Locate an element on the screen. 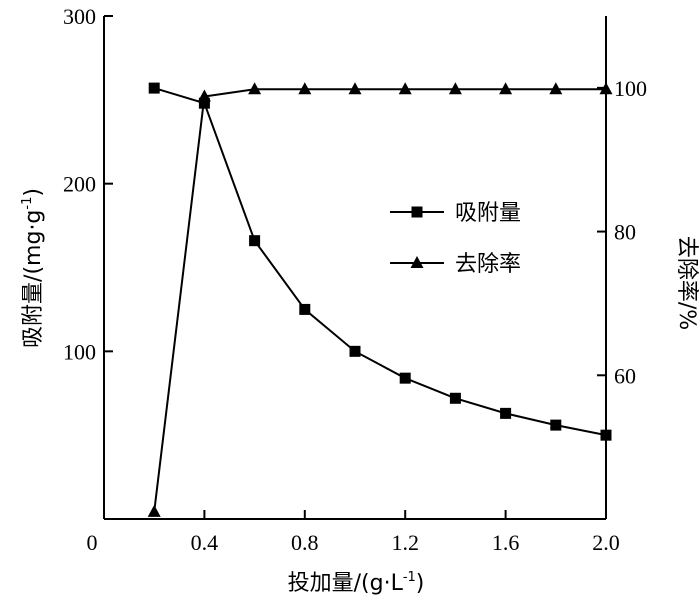  x-axis-title-sup: -1 is located at coordinates (409, 577).